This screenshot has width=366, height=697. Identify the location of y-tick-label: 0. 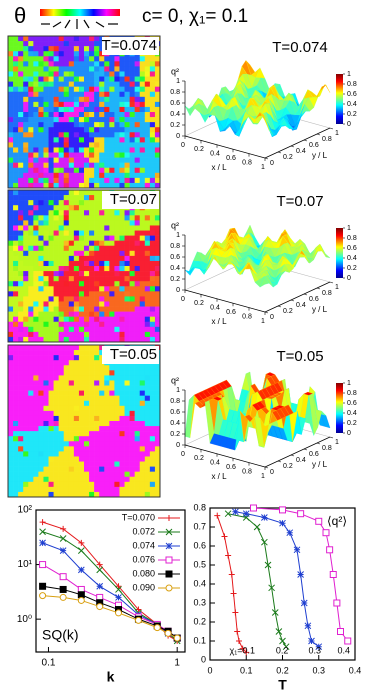
(272, 317).